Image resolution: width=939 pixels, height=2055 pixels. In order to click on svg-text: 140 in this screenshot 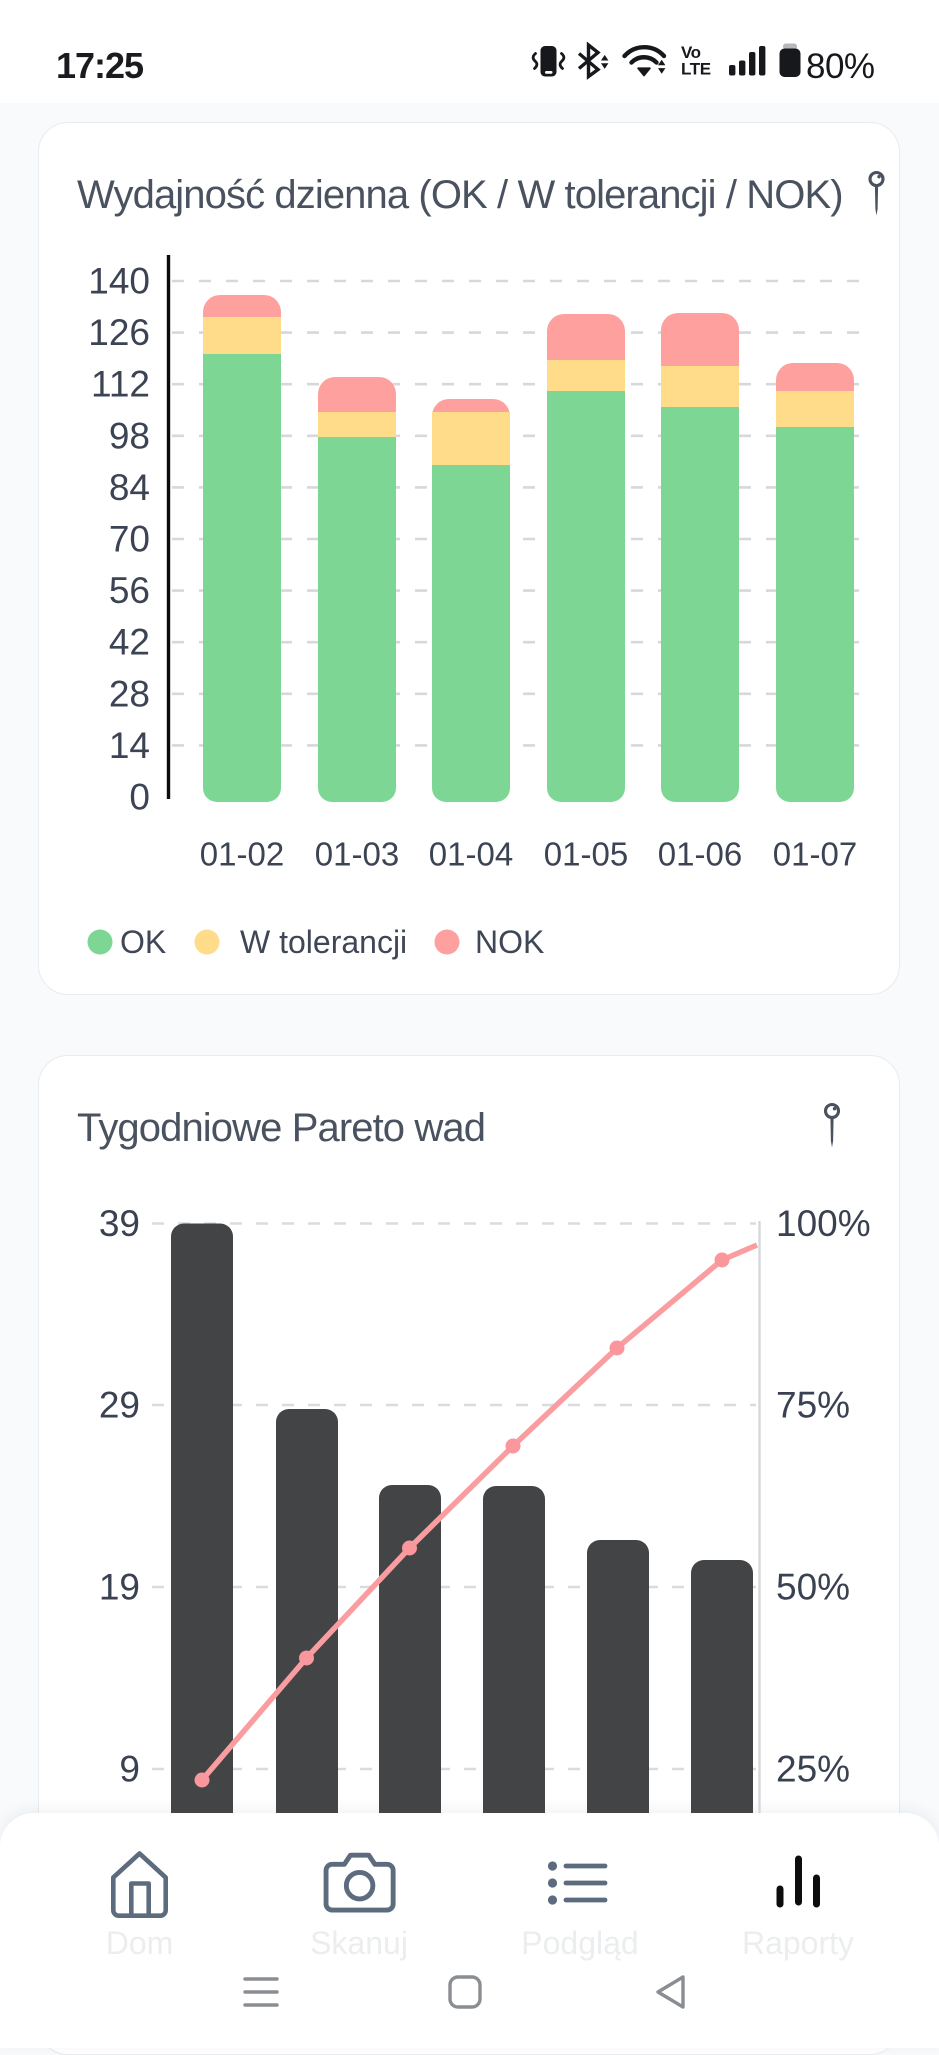, I will do `click(119, 281)`.